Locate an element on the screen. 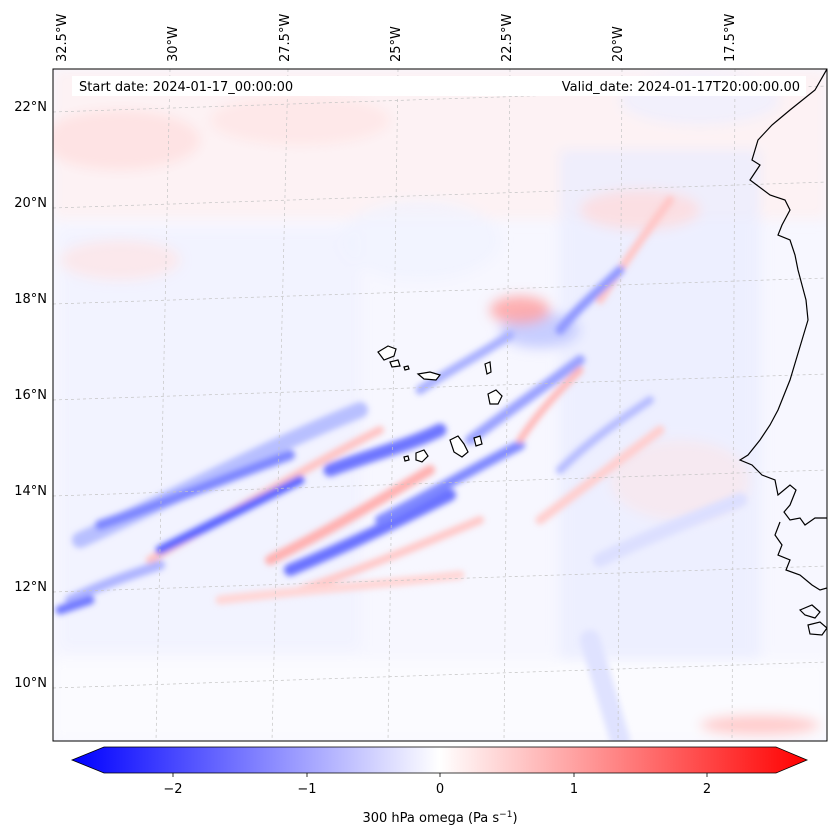 The width and height of the screenshot is (837, 839). colorbar-outline is located at coordinates (439, 760).